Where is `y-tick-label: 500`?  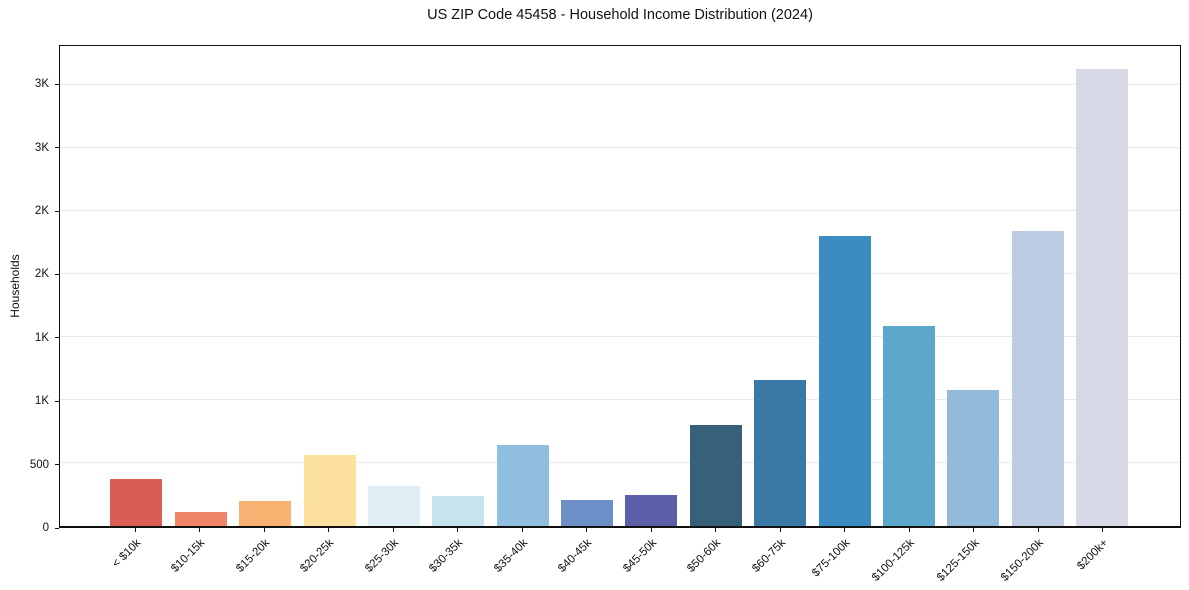
y-tick-label: 500 is located at coordinates (39, 464).